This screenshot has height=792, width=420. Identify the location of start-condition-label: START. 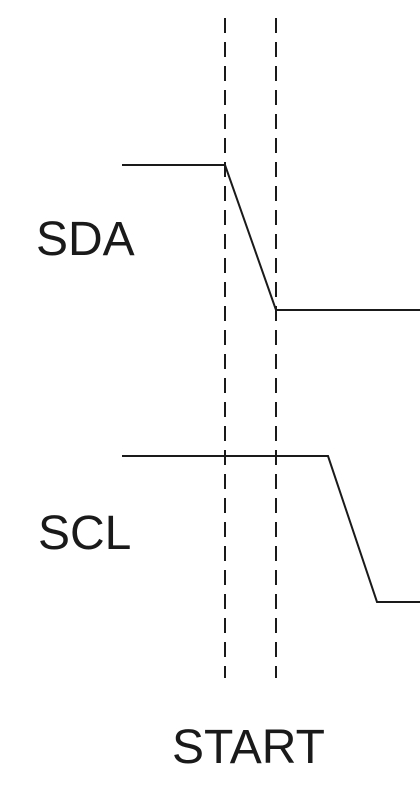
(248, 747).